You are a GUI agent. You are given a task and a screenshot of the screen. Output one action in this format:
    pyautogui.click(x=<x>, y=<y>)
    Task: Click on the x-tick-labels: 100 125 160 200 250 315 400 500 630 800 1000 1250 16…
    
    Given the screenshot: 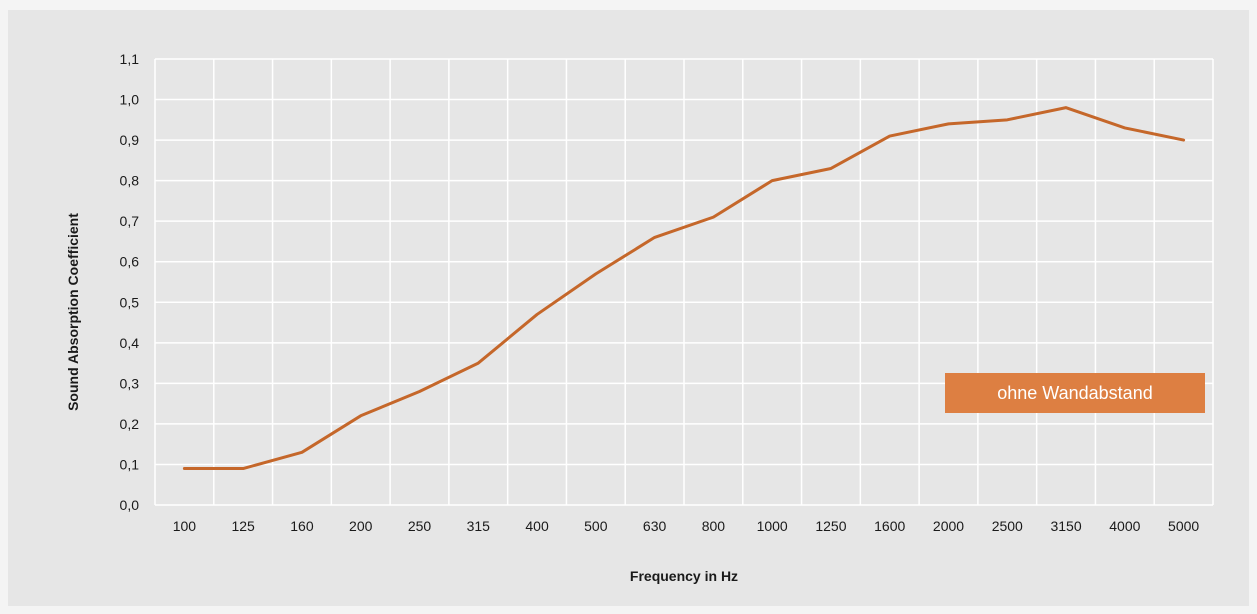 What is the action you would take?
    pyautogui.click(x=686, y=526)
    